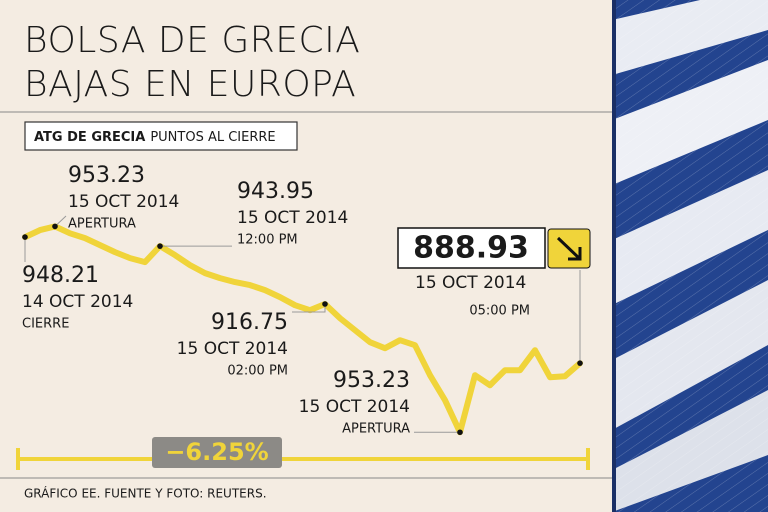  What do you see at coordinates (192, 40) in the screenshot?
I see `title-line: BOLSA DE GRECIA` at bounding box center [192, 40].